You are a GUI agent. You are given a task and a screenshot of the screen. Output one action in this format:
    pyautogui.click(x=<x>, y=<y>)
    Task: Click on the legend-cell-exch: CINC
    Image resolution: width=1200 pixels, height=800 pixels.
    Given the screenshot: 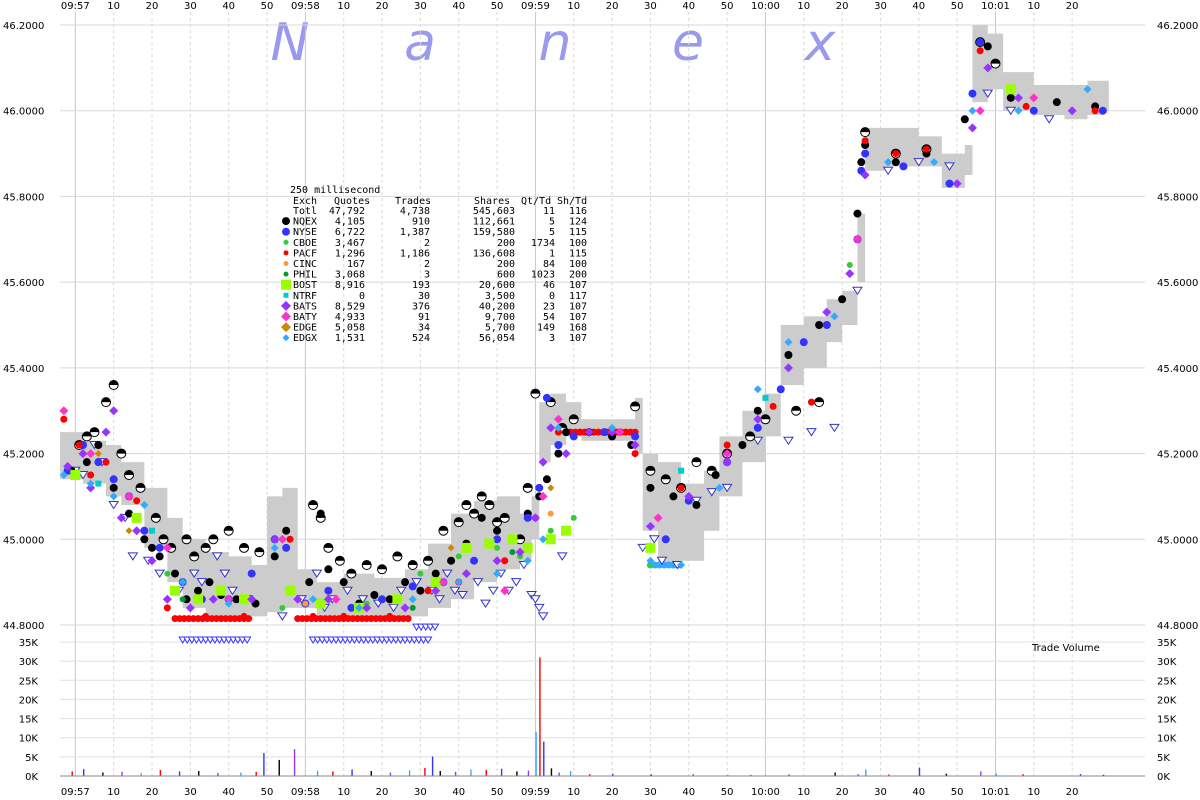 What is the action you would take?
    pyautogui.click(x=305, y=264)
    